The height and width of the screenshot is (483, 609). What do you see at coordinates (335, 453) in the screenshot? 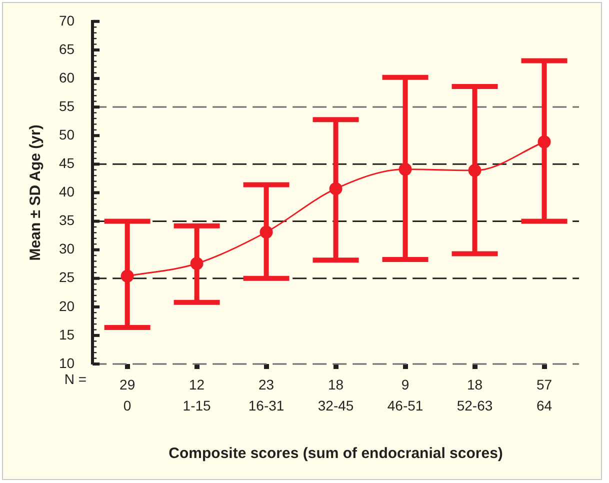
I see `x-axis-title: Composite scores (sum of endocranial scores)` at bounding box center [335, 453].